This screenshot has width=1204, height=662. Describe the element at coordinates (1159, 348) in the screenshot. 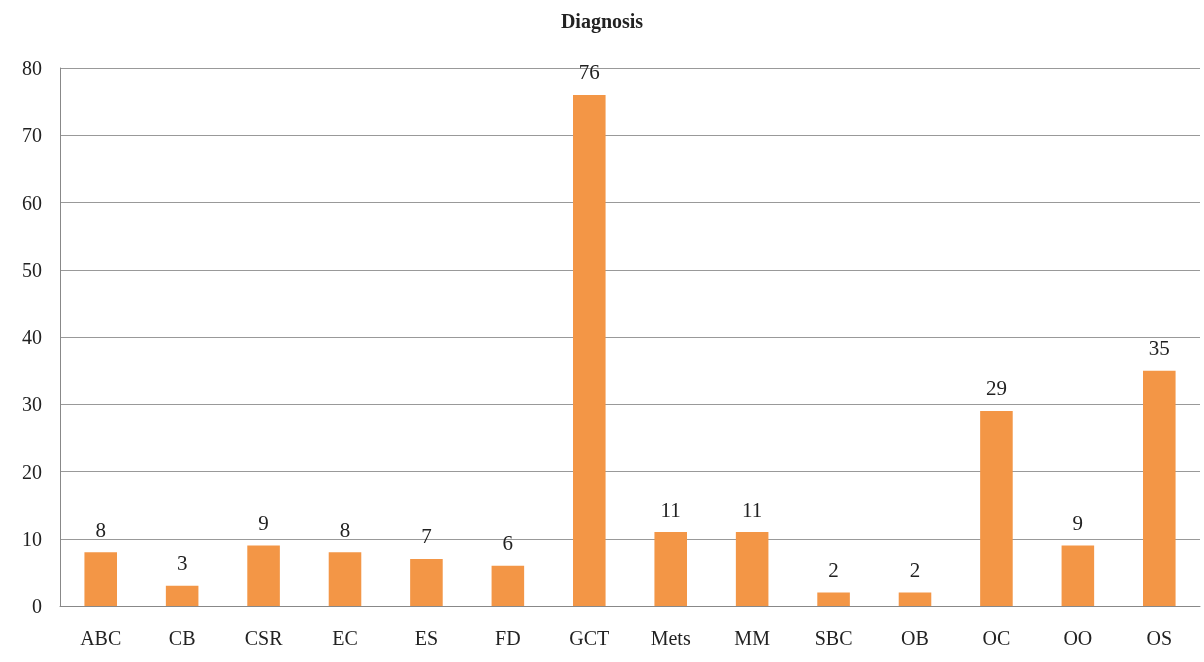

I see `data-label: 35` at that location.